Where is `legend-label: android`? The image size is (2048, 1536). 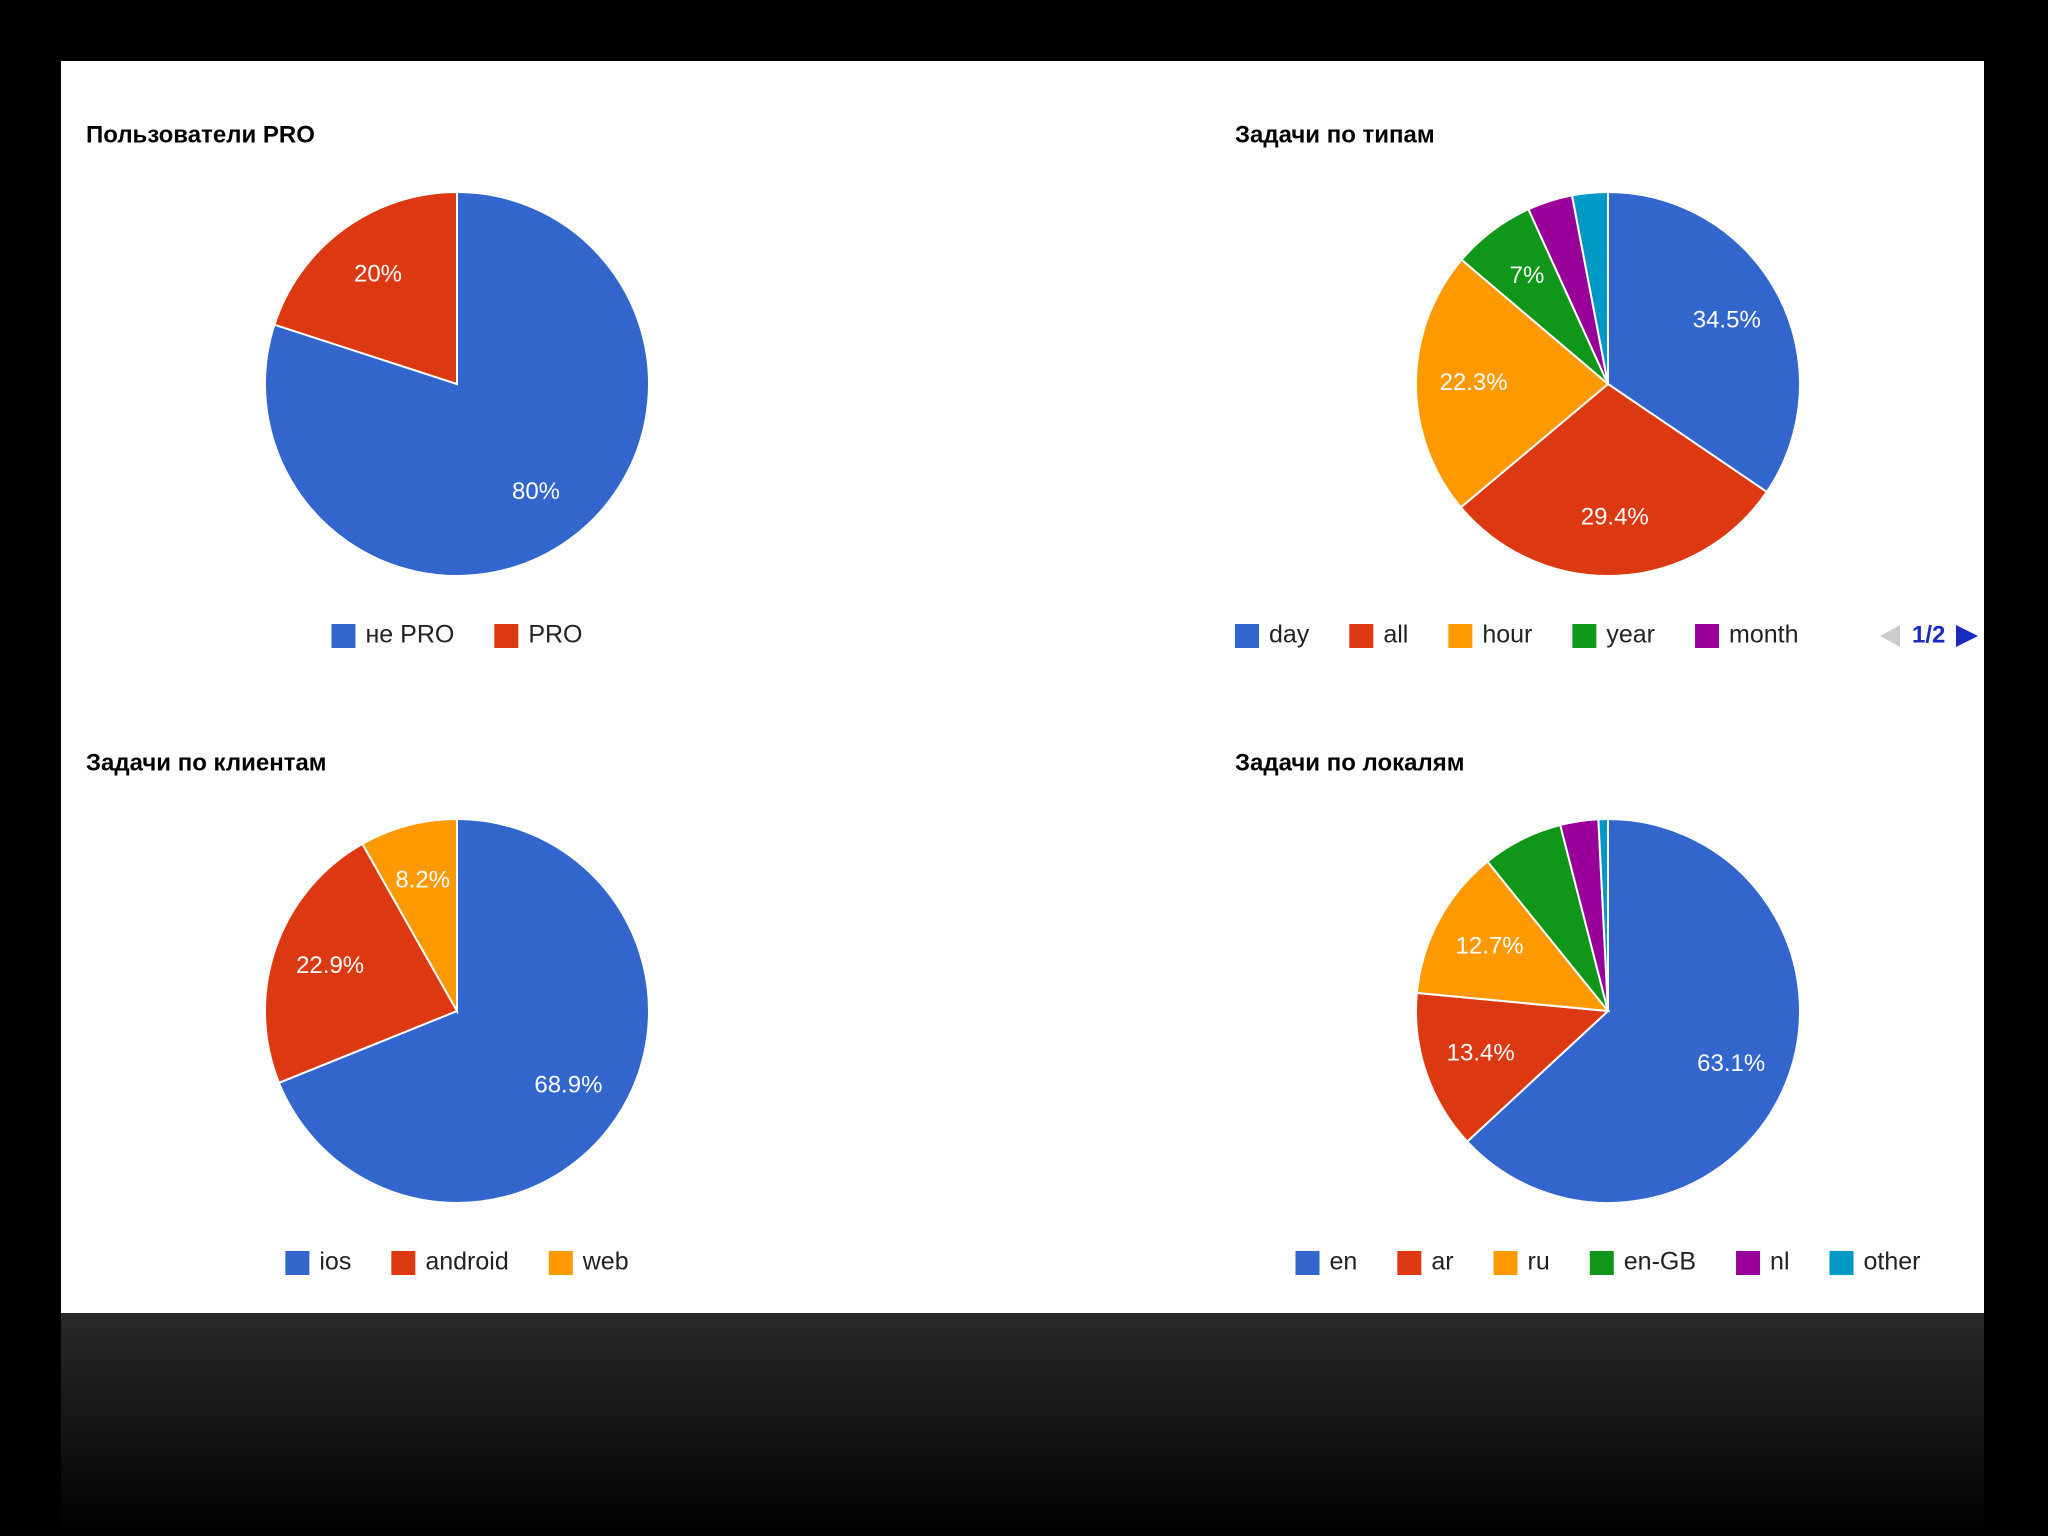 legend-label: android is located at coordinates (466, 1262).